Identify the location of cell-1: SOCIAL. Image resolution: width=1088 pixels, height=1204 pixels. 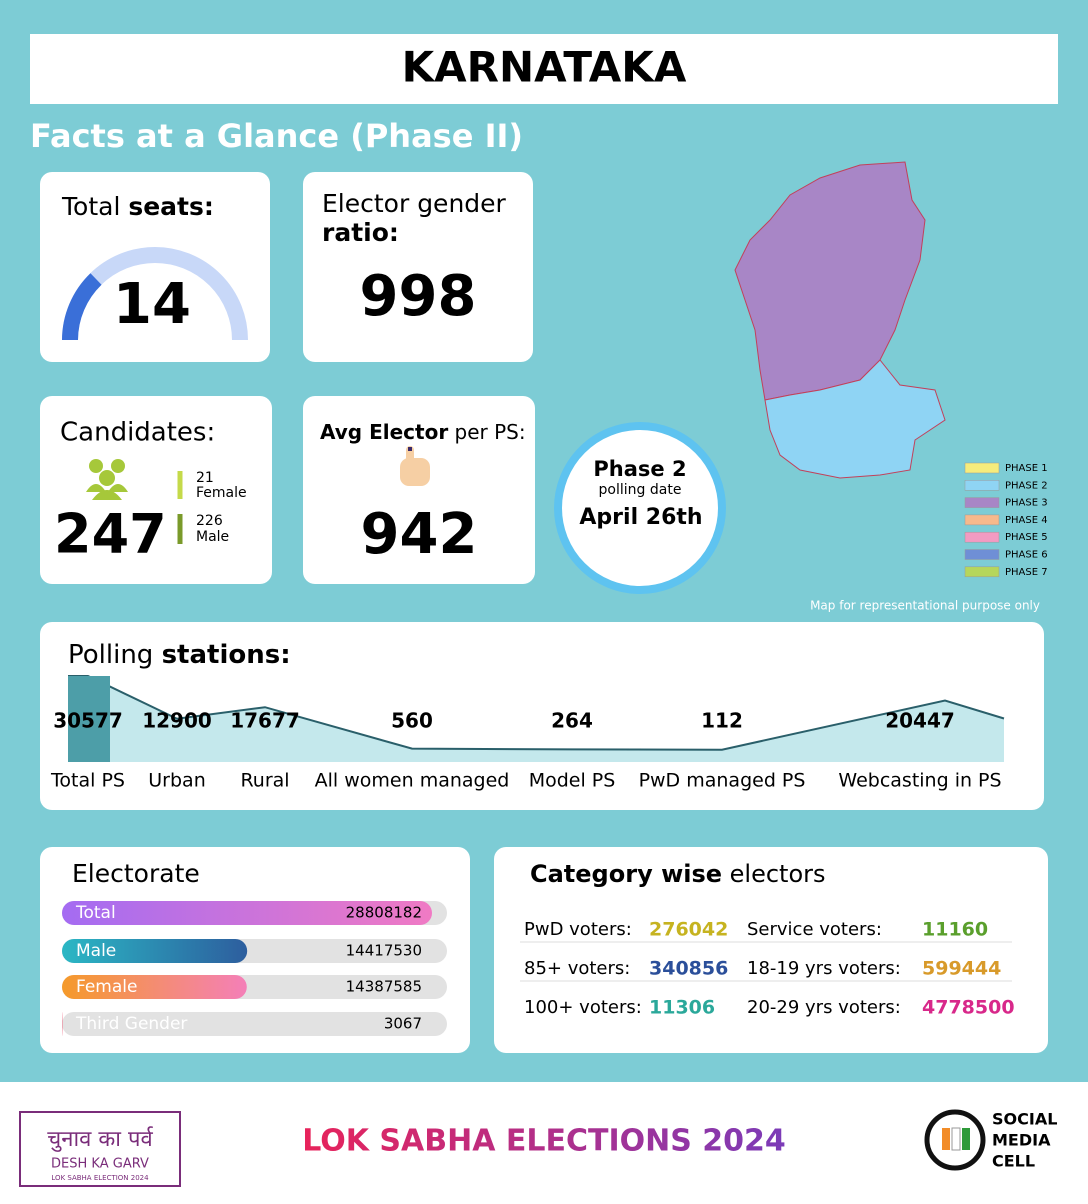
(1024, 1119).